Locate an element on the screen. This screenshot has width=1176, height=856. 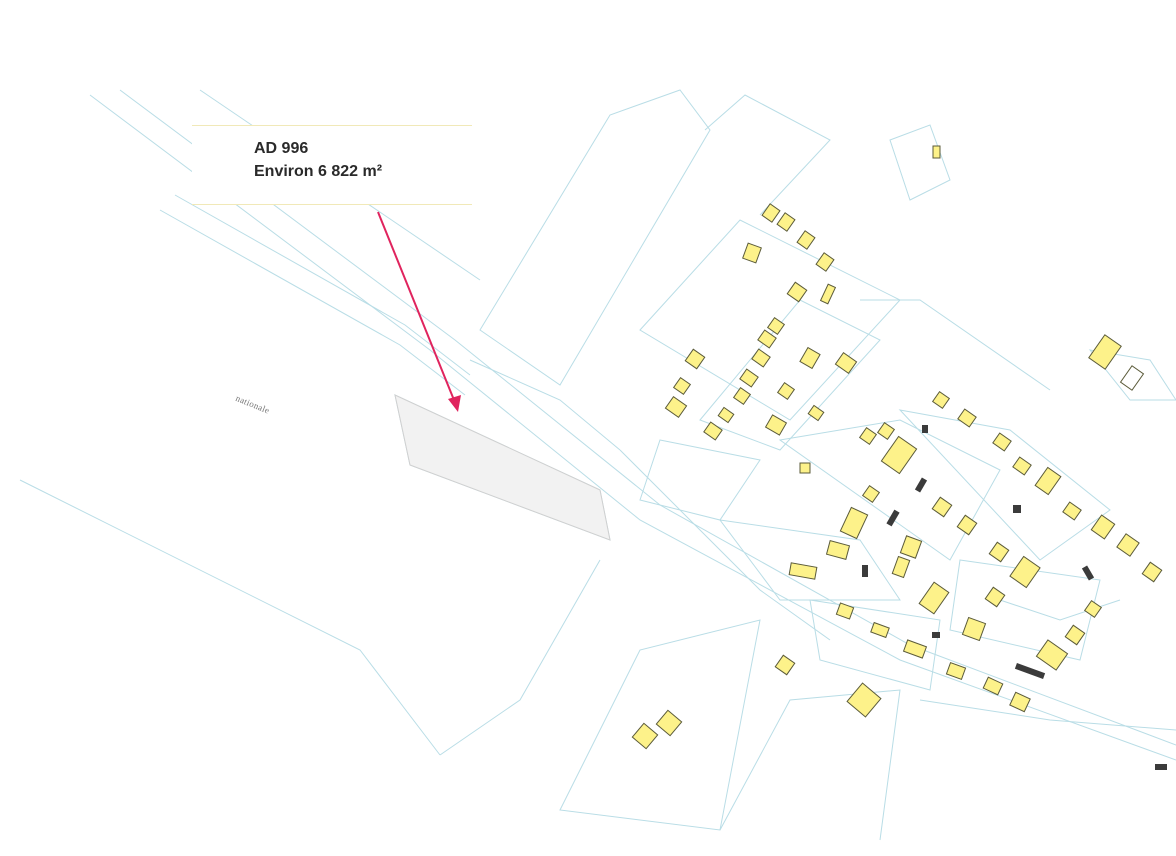
parcel-ad996 is located at coordinates (502, 467).